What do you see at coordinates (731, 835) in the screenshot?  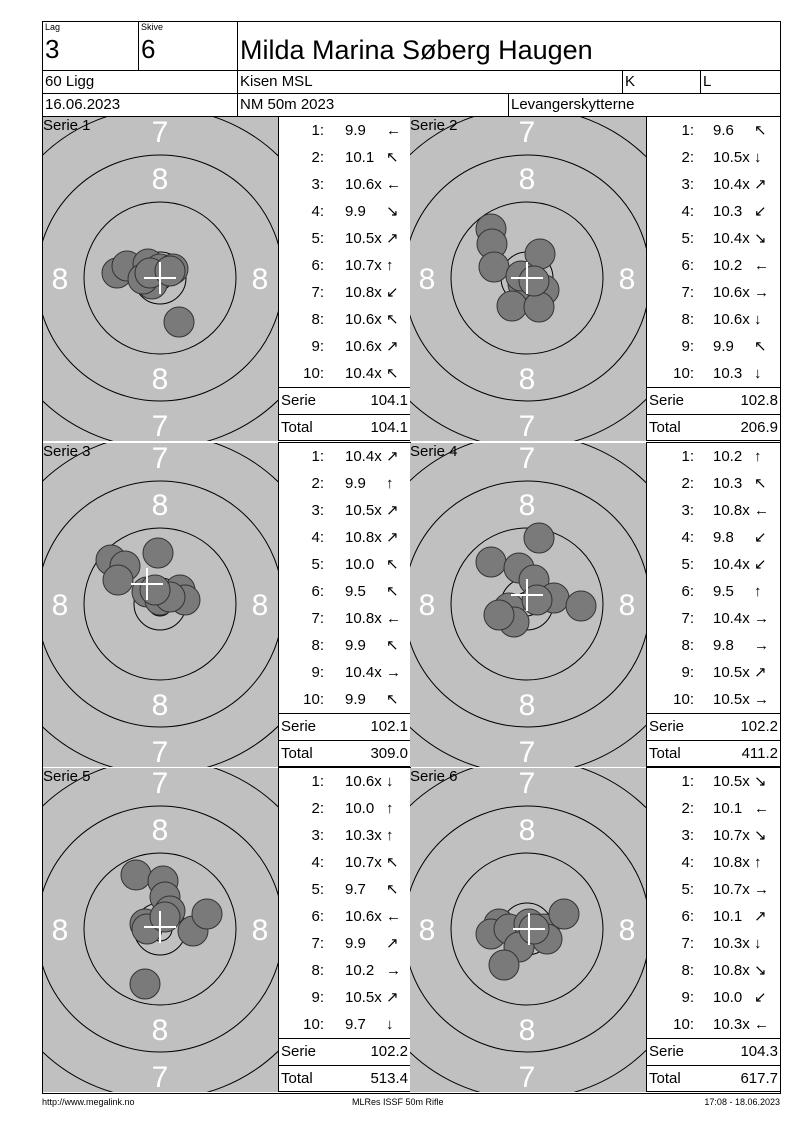 I see `shot-score: 10.7x` at bounding box center [731, 835].